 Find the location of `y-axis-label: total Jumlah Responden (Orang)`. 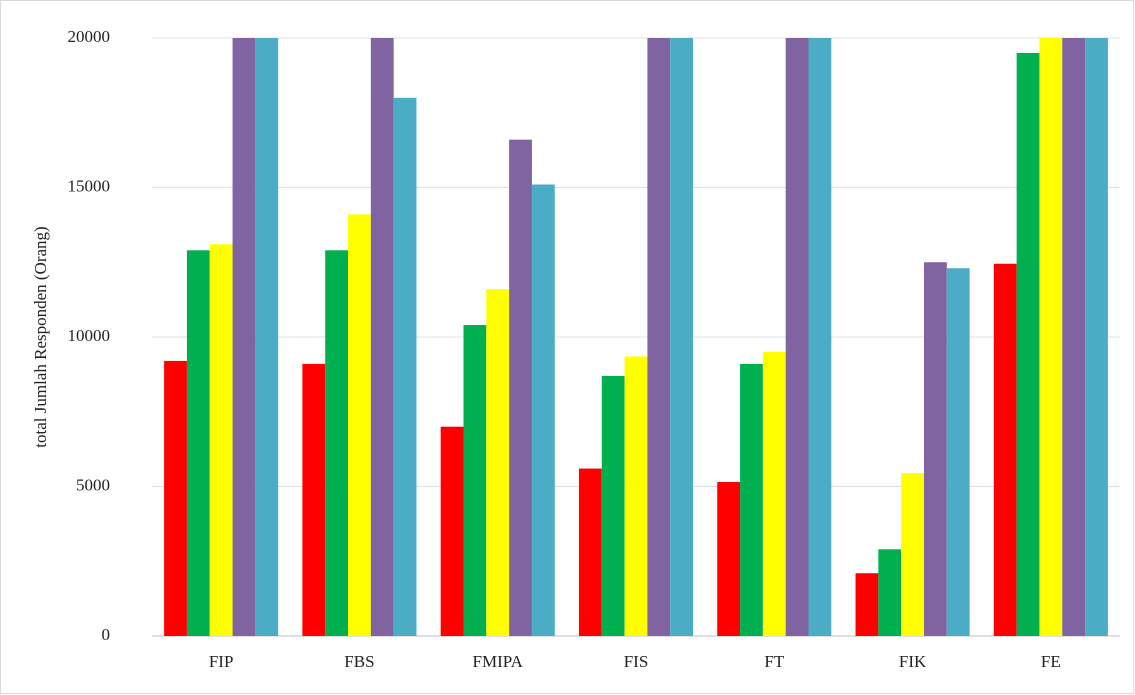

y-axis-label: total Jumlah Responden (Orang) is located at coordinates (40, 336).